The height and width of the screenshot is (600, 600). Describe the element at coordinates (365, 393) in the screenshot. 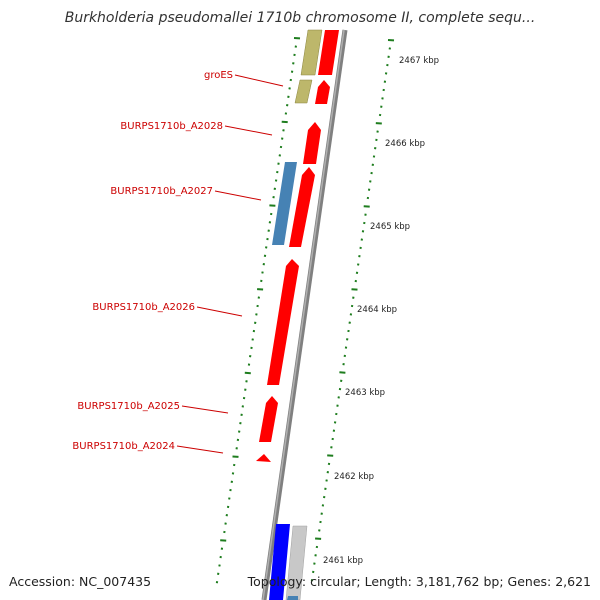

I see `scale-label: 2463 kbp` at that location.